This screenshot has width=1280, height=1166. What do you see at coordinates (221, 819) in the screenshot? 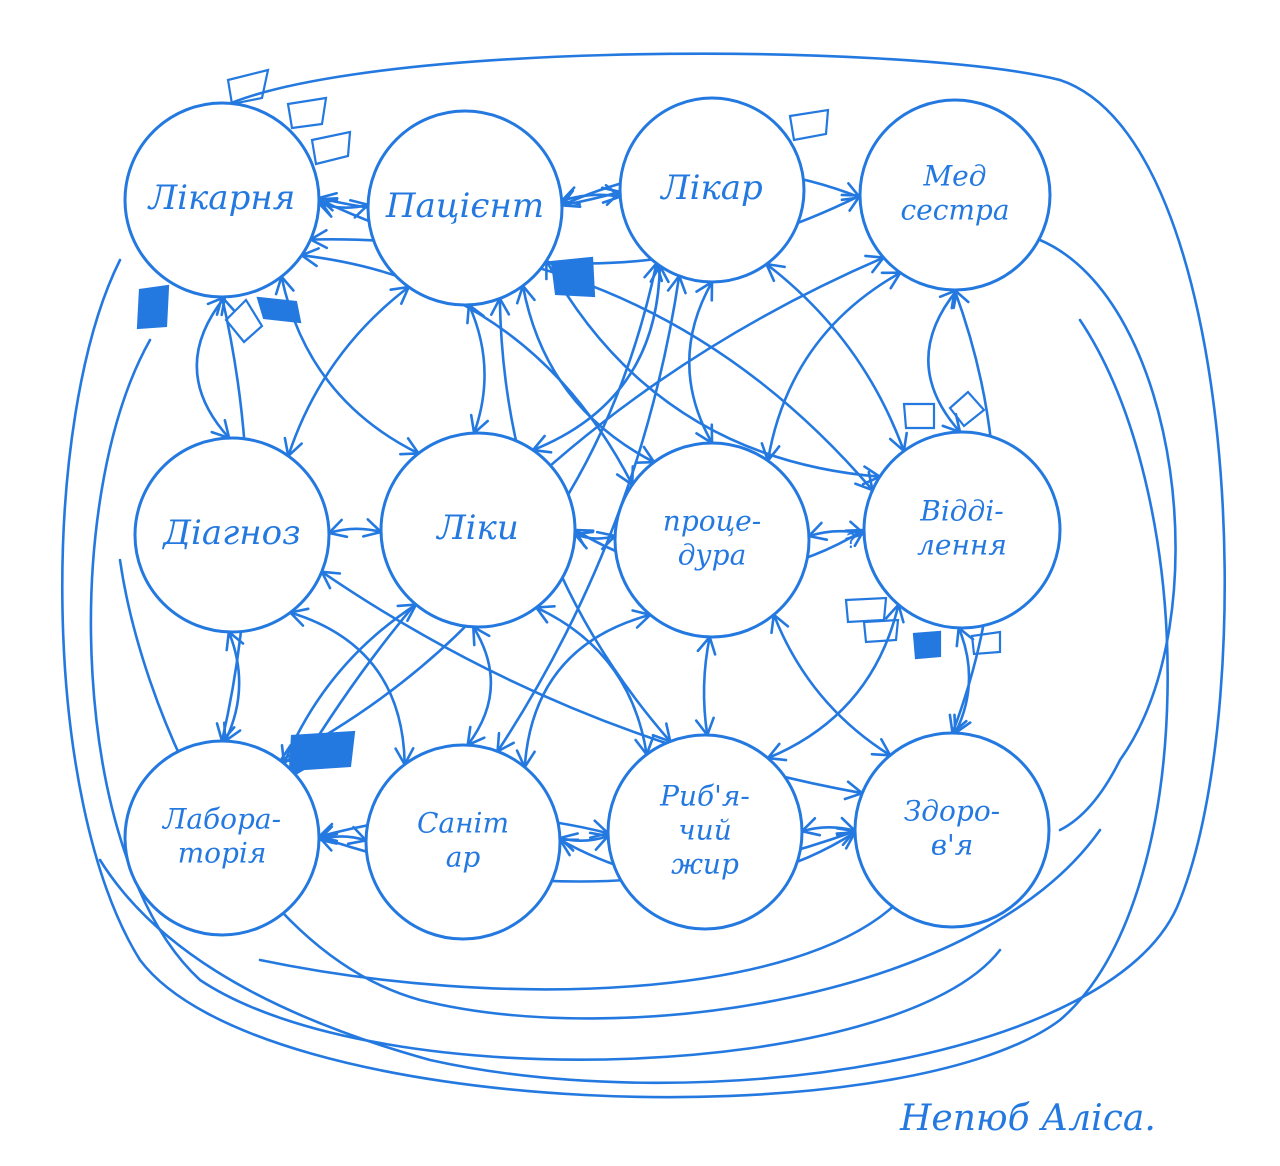
I see `node-label: Лабора-` at bounding box center [221, 819].